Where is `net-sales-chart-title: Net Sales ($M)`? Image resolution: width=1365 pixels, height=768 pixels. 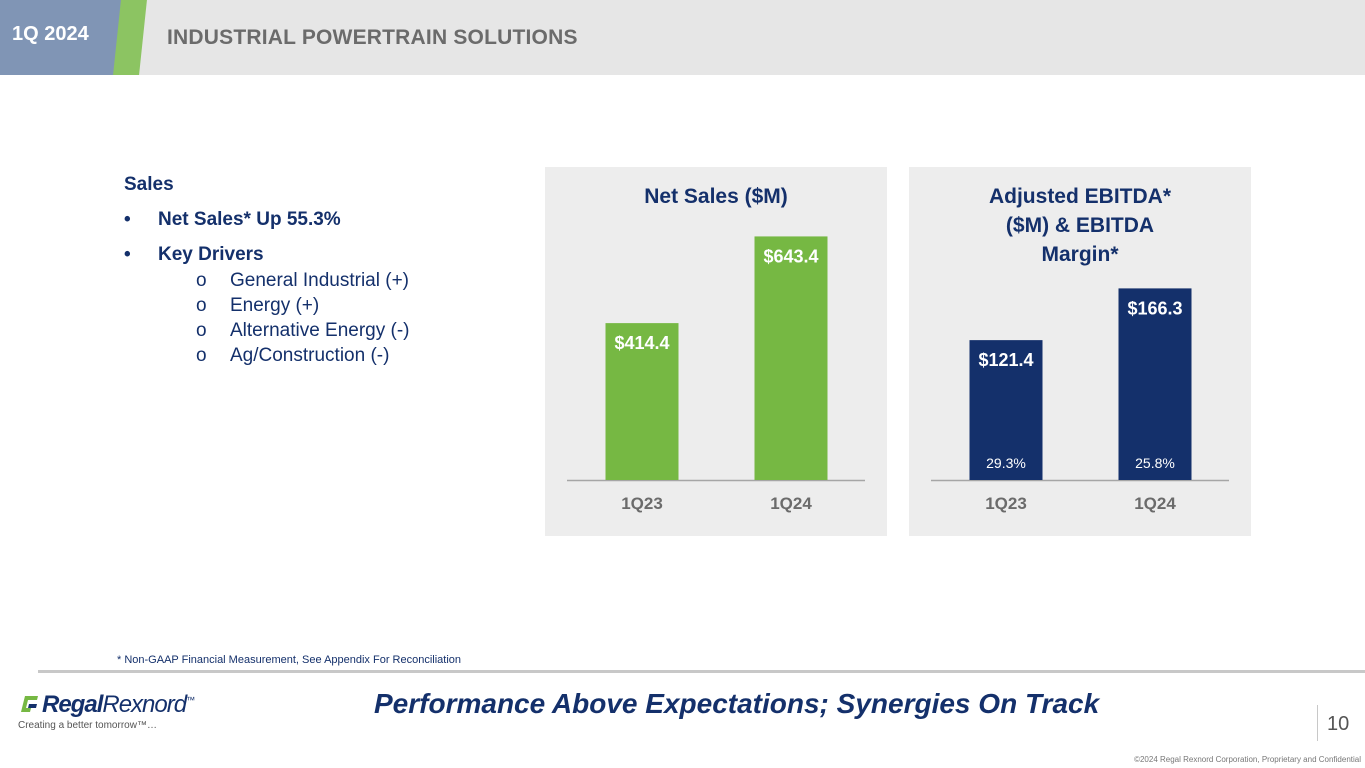
net-sales-chart-title: Net Sales ($M) is located at coordinates (716, 196).